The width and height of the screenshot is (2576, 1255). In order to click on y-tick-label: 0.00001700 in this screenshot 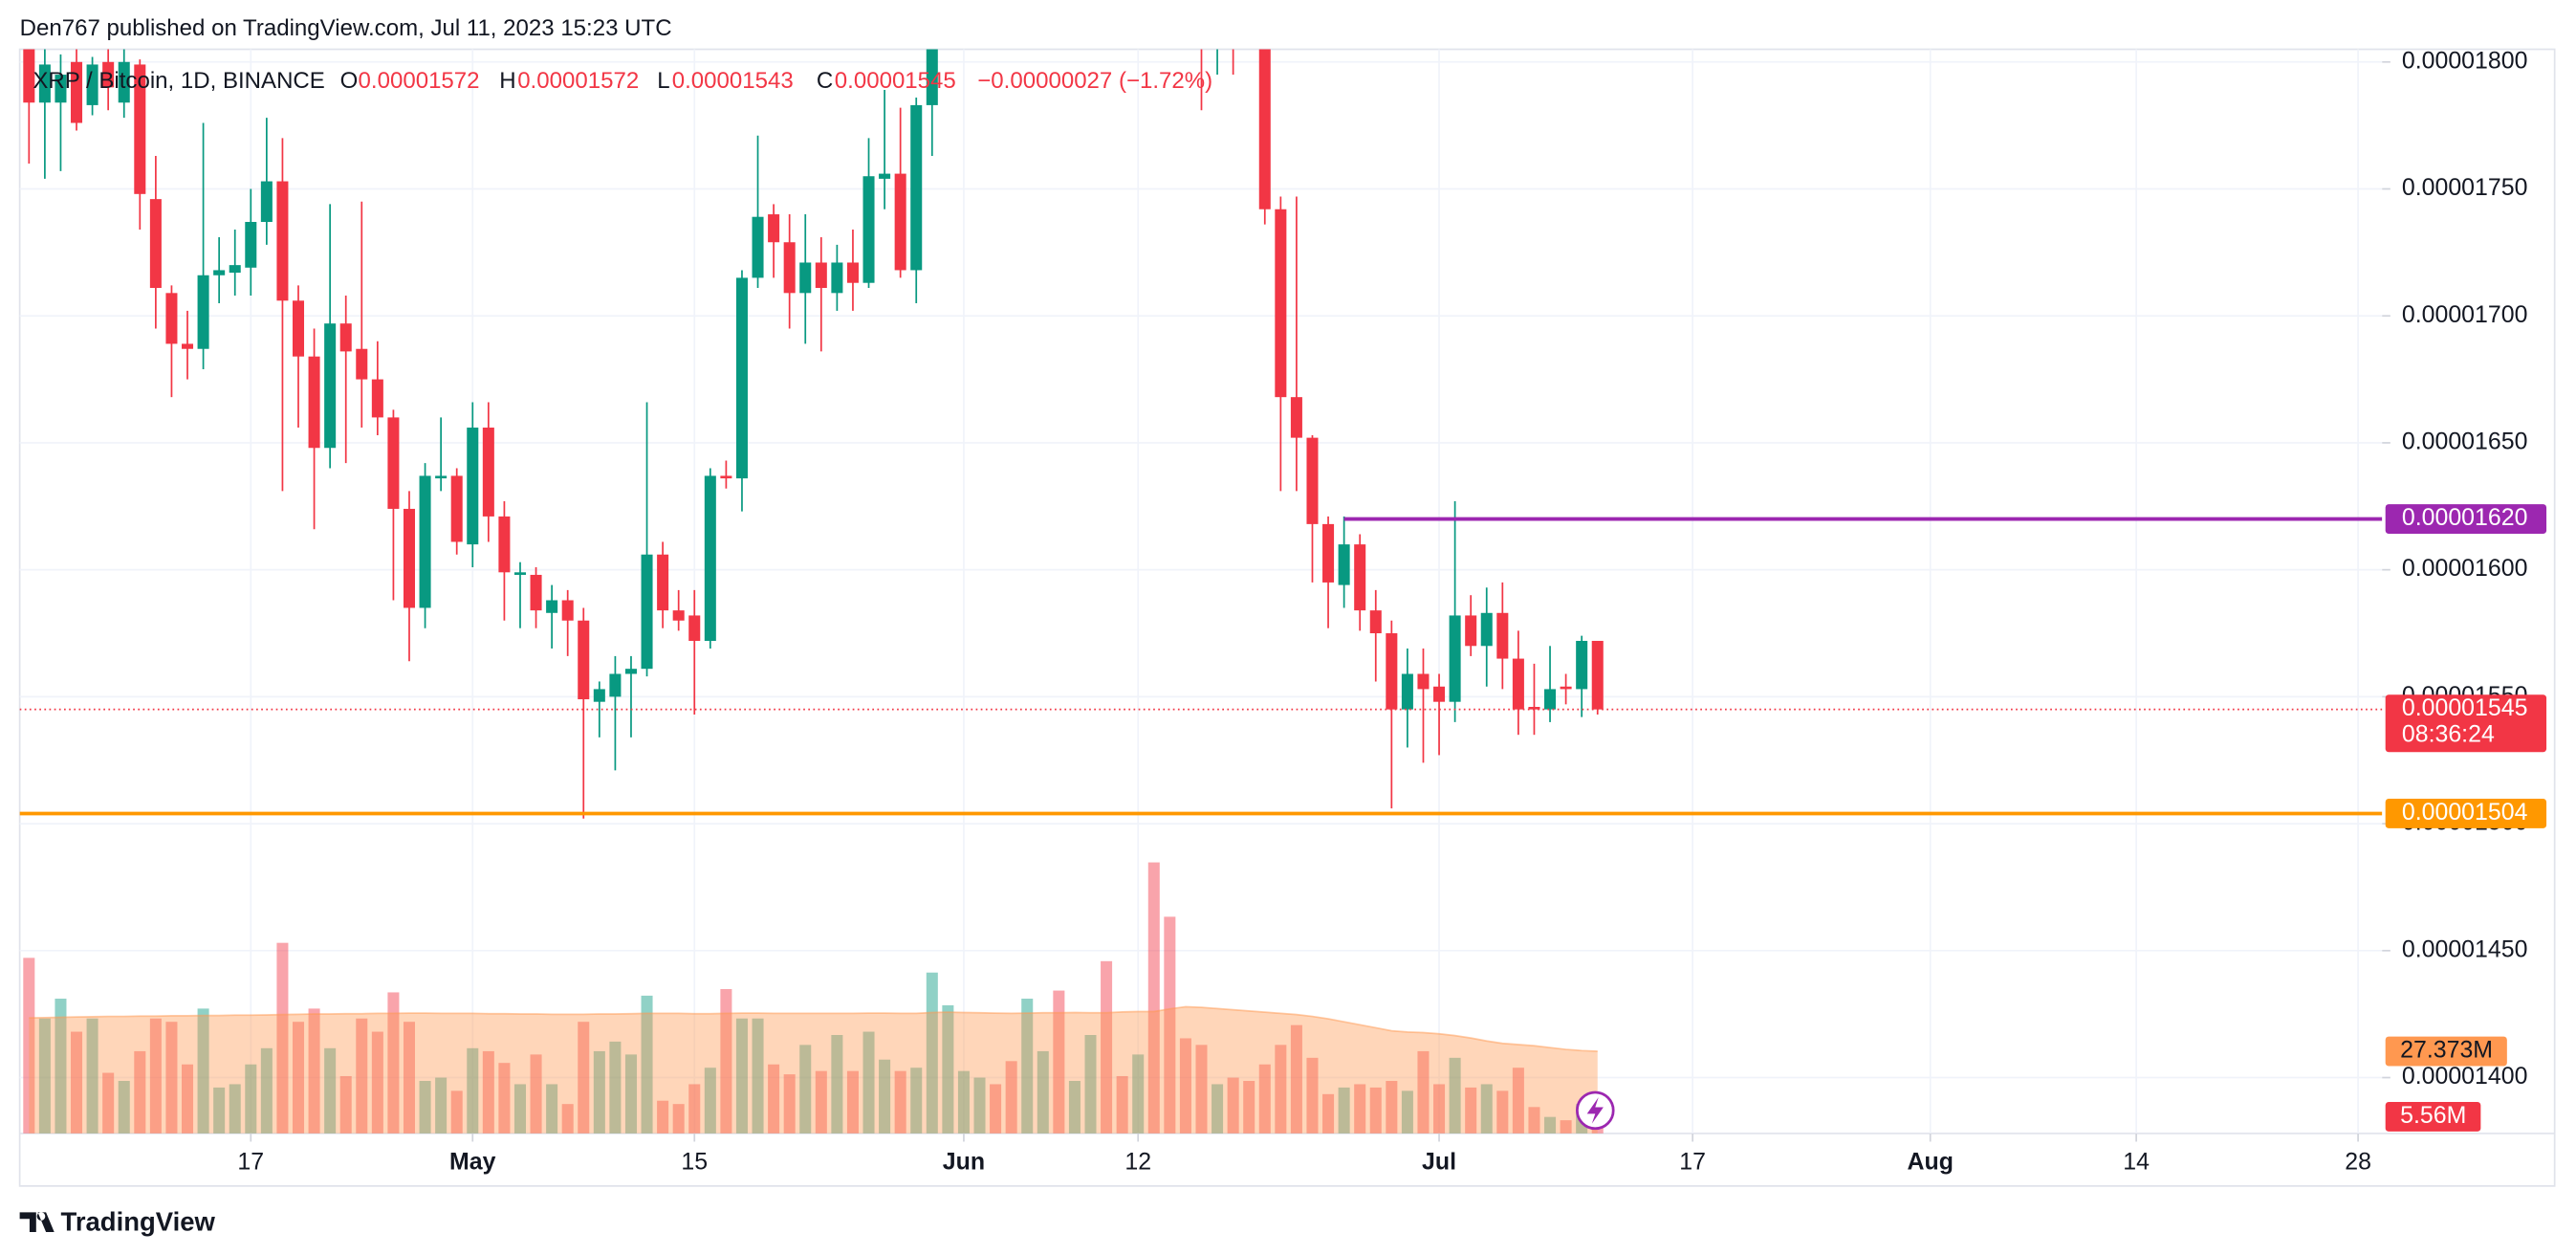, I will do `click(2465, 314)`.